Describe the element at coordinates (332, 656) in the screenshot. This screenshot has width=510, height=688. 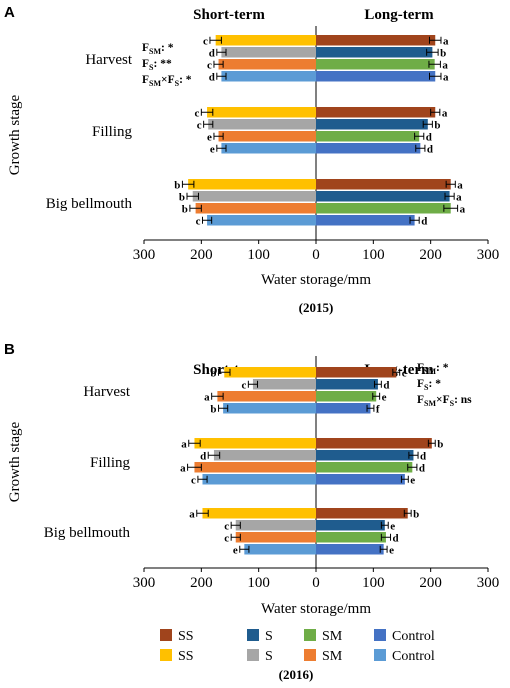
I see `legend-label-short-sm: SM` at that location.